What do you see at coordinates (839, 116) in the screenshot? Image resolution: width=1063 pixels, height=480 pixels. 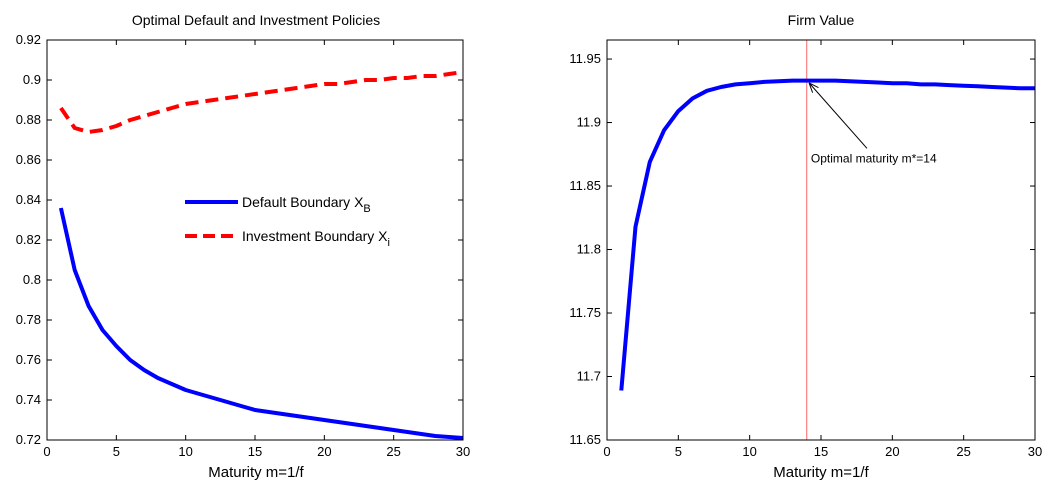 I see `annotation-arrow` at bounding box center [839, 116].